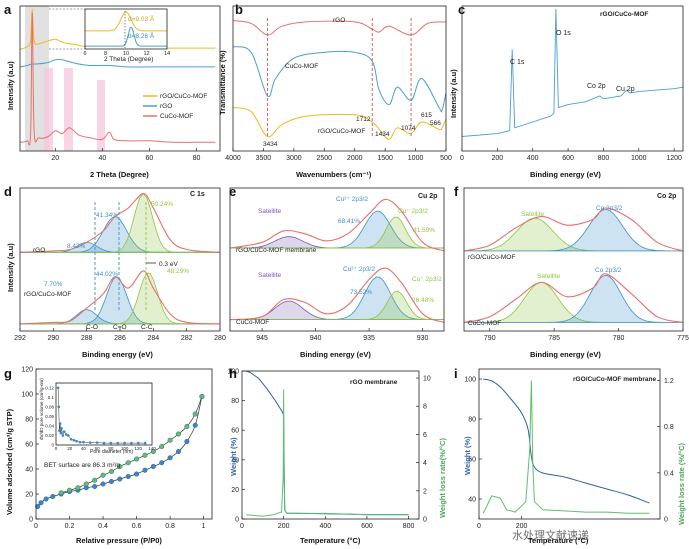 Image resolution: width=689 pixels, height=549 pixels. I want to click on xrd-x-tick-label: 80, so click(197, 158).